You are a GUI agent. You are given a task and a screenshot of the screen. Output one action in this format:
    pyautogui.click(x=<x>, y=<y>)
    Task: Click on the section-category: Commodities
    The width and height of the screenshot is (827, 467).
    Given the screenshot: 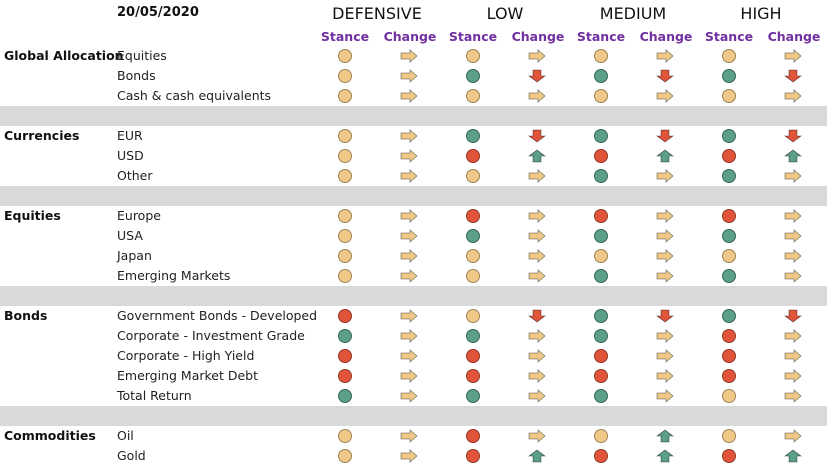 What is the action you would take?
    pyautogui.click(x=50, y=435)
    